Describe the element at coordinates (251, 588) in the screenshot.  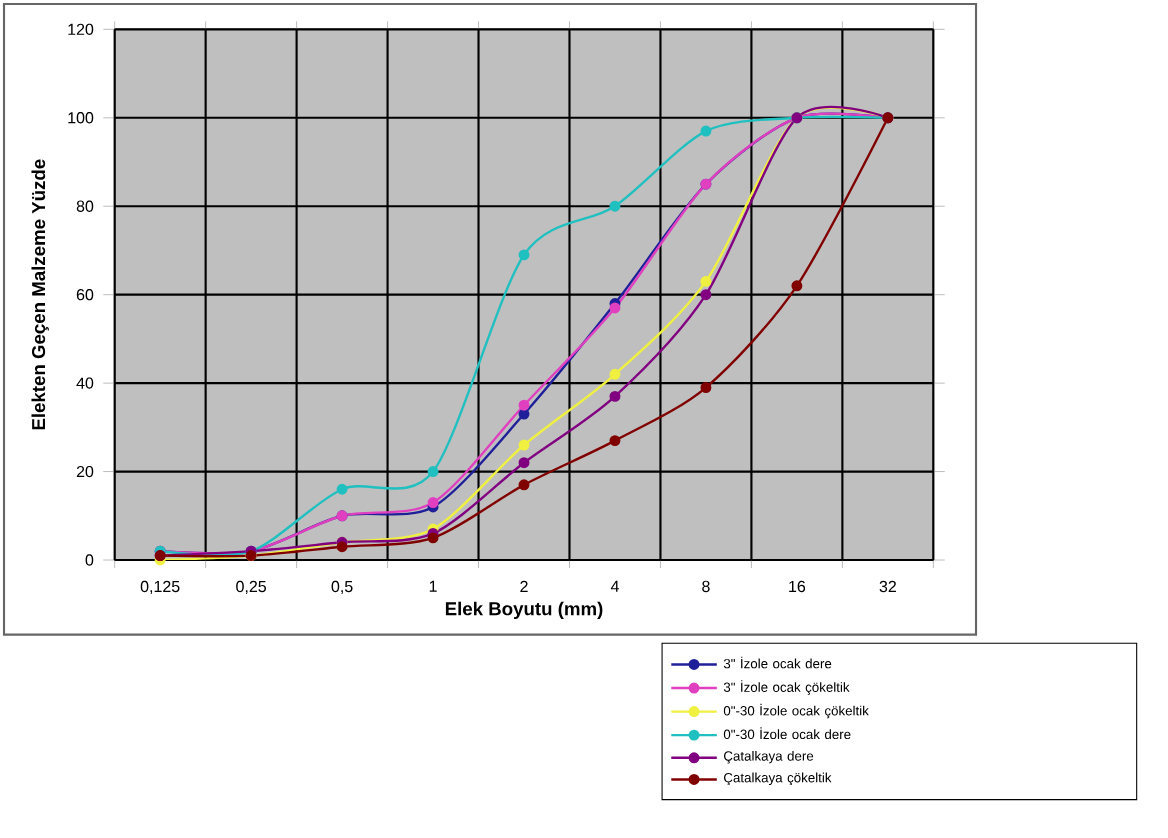
I see `x-tick-label: 0,25` at that location.